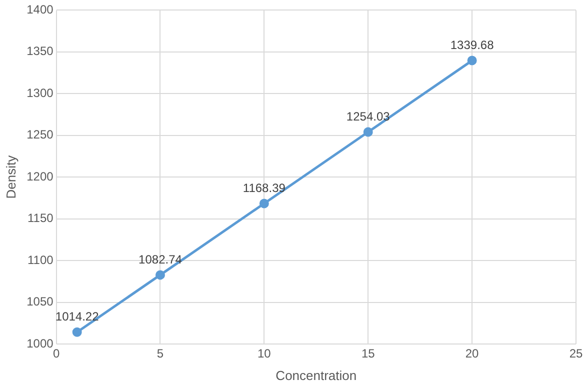  Describe the element at coordinates (40, 218) in the screenshot. I see `y-tick-label: 1150` at that location.